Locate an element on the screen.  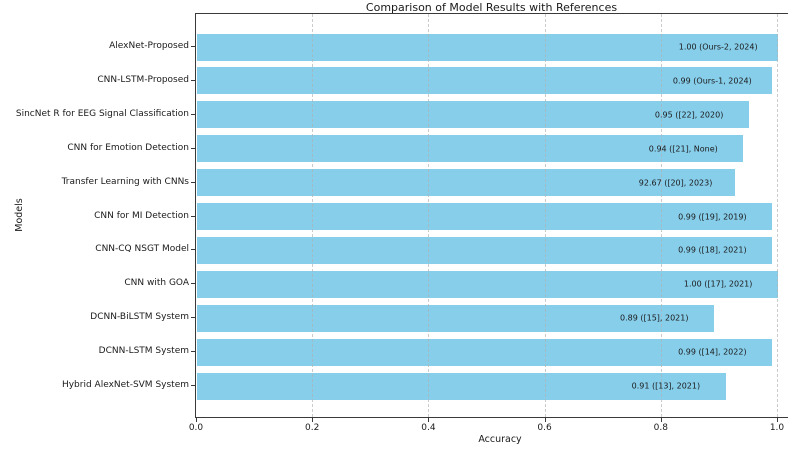
gridline-x-0.4 is located at coordinates (429, 215).